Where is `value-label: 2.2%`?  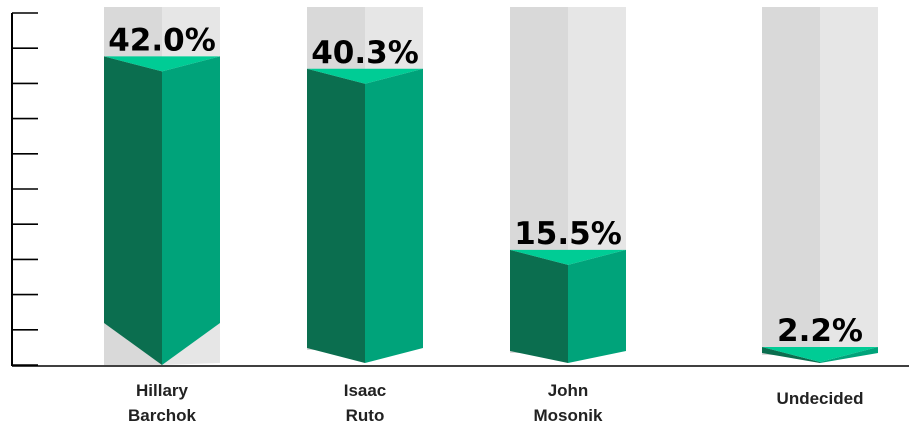 value-label: 2.2% is located at coordinates (820, 331).